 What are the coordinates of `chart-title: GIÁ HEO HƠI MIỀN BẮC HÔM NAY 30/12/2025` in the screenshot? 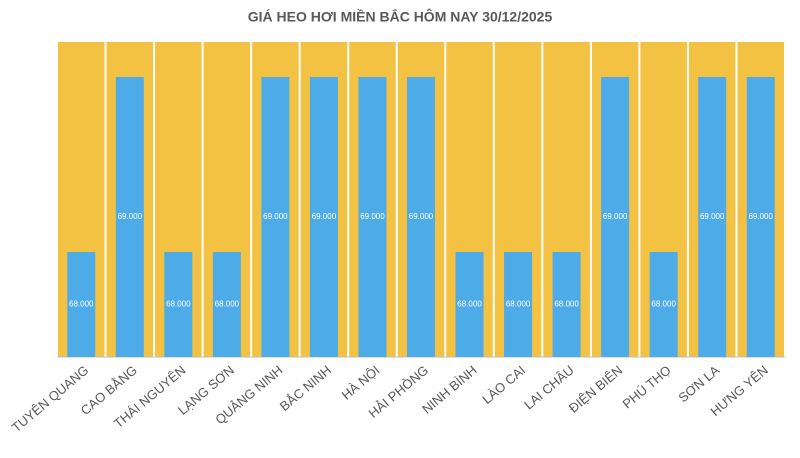 It's located at (400, 16).